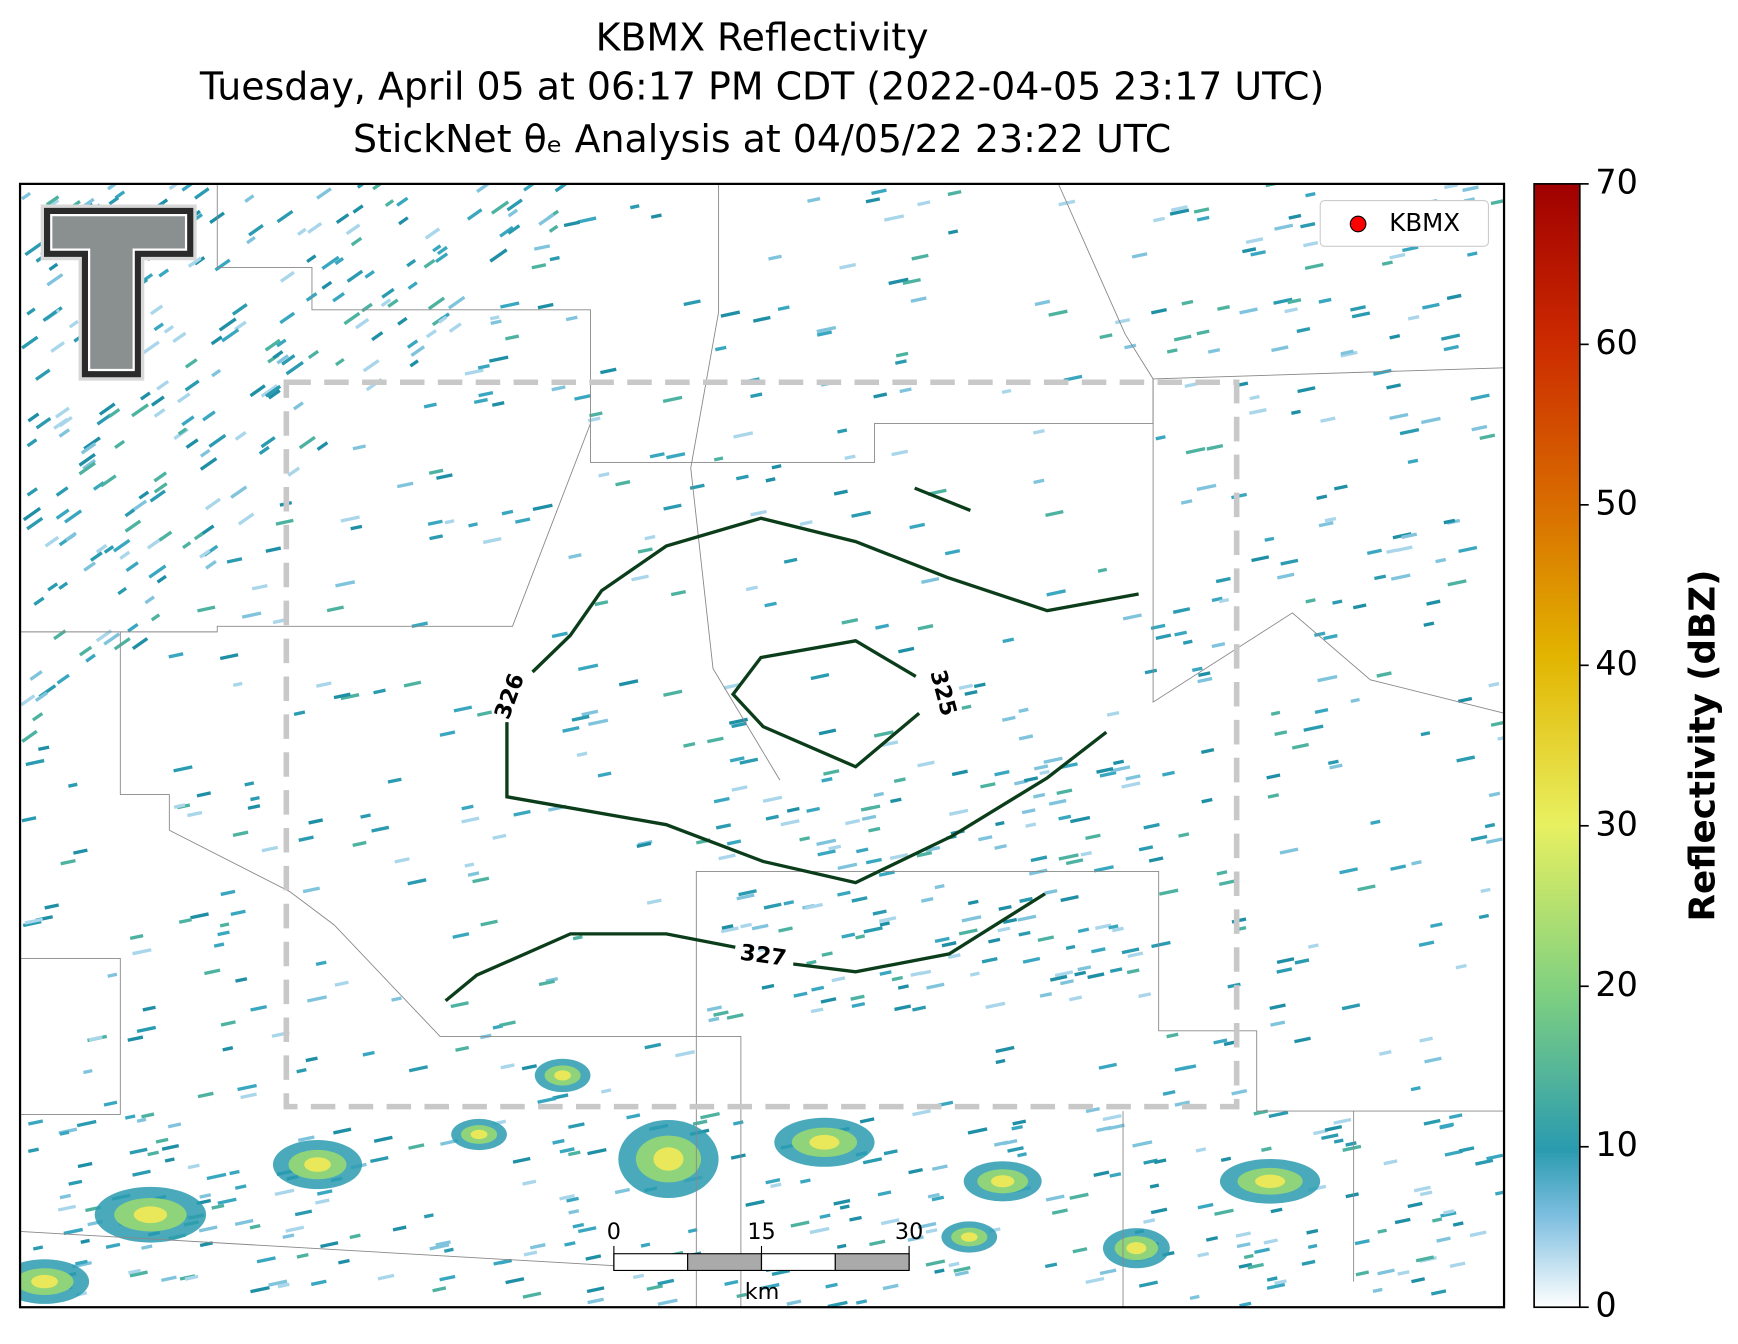  I want to click on title: KBMX Reflectivity, so click(762, 38).